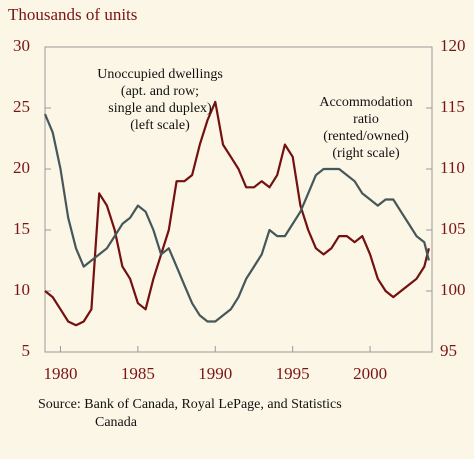  What do you see at coordinates (21, 106) in the screenshot?
I see `y-tick-label: 25` at bounding box center [21, 106].